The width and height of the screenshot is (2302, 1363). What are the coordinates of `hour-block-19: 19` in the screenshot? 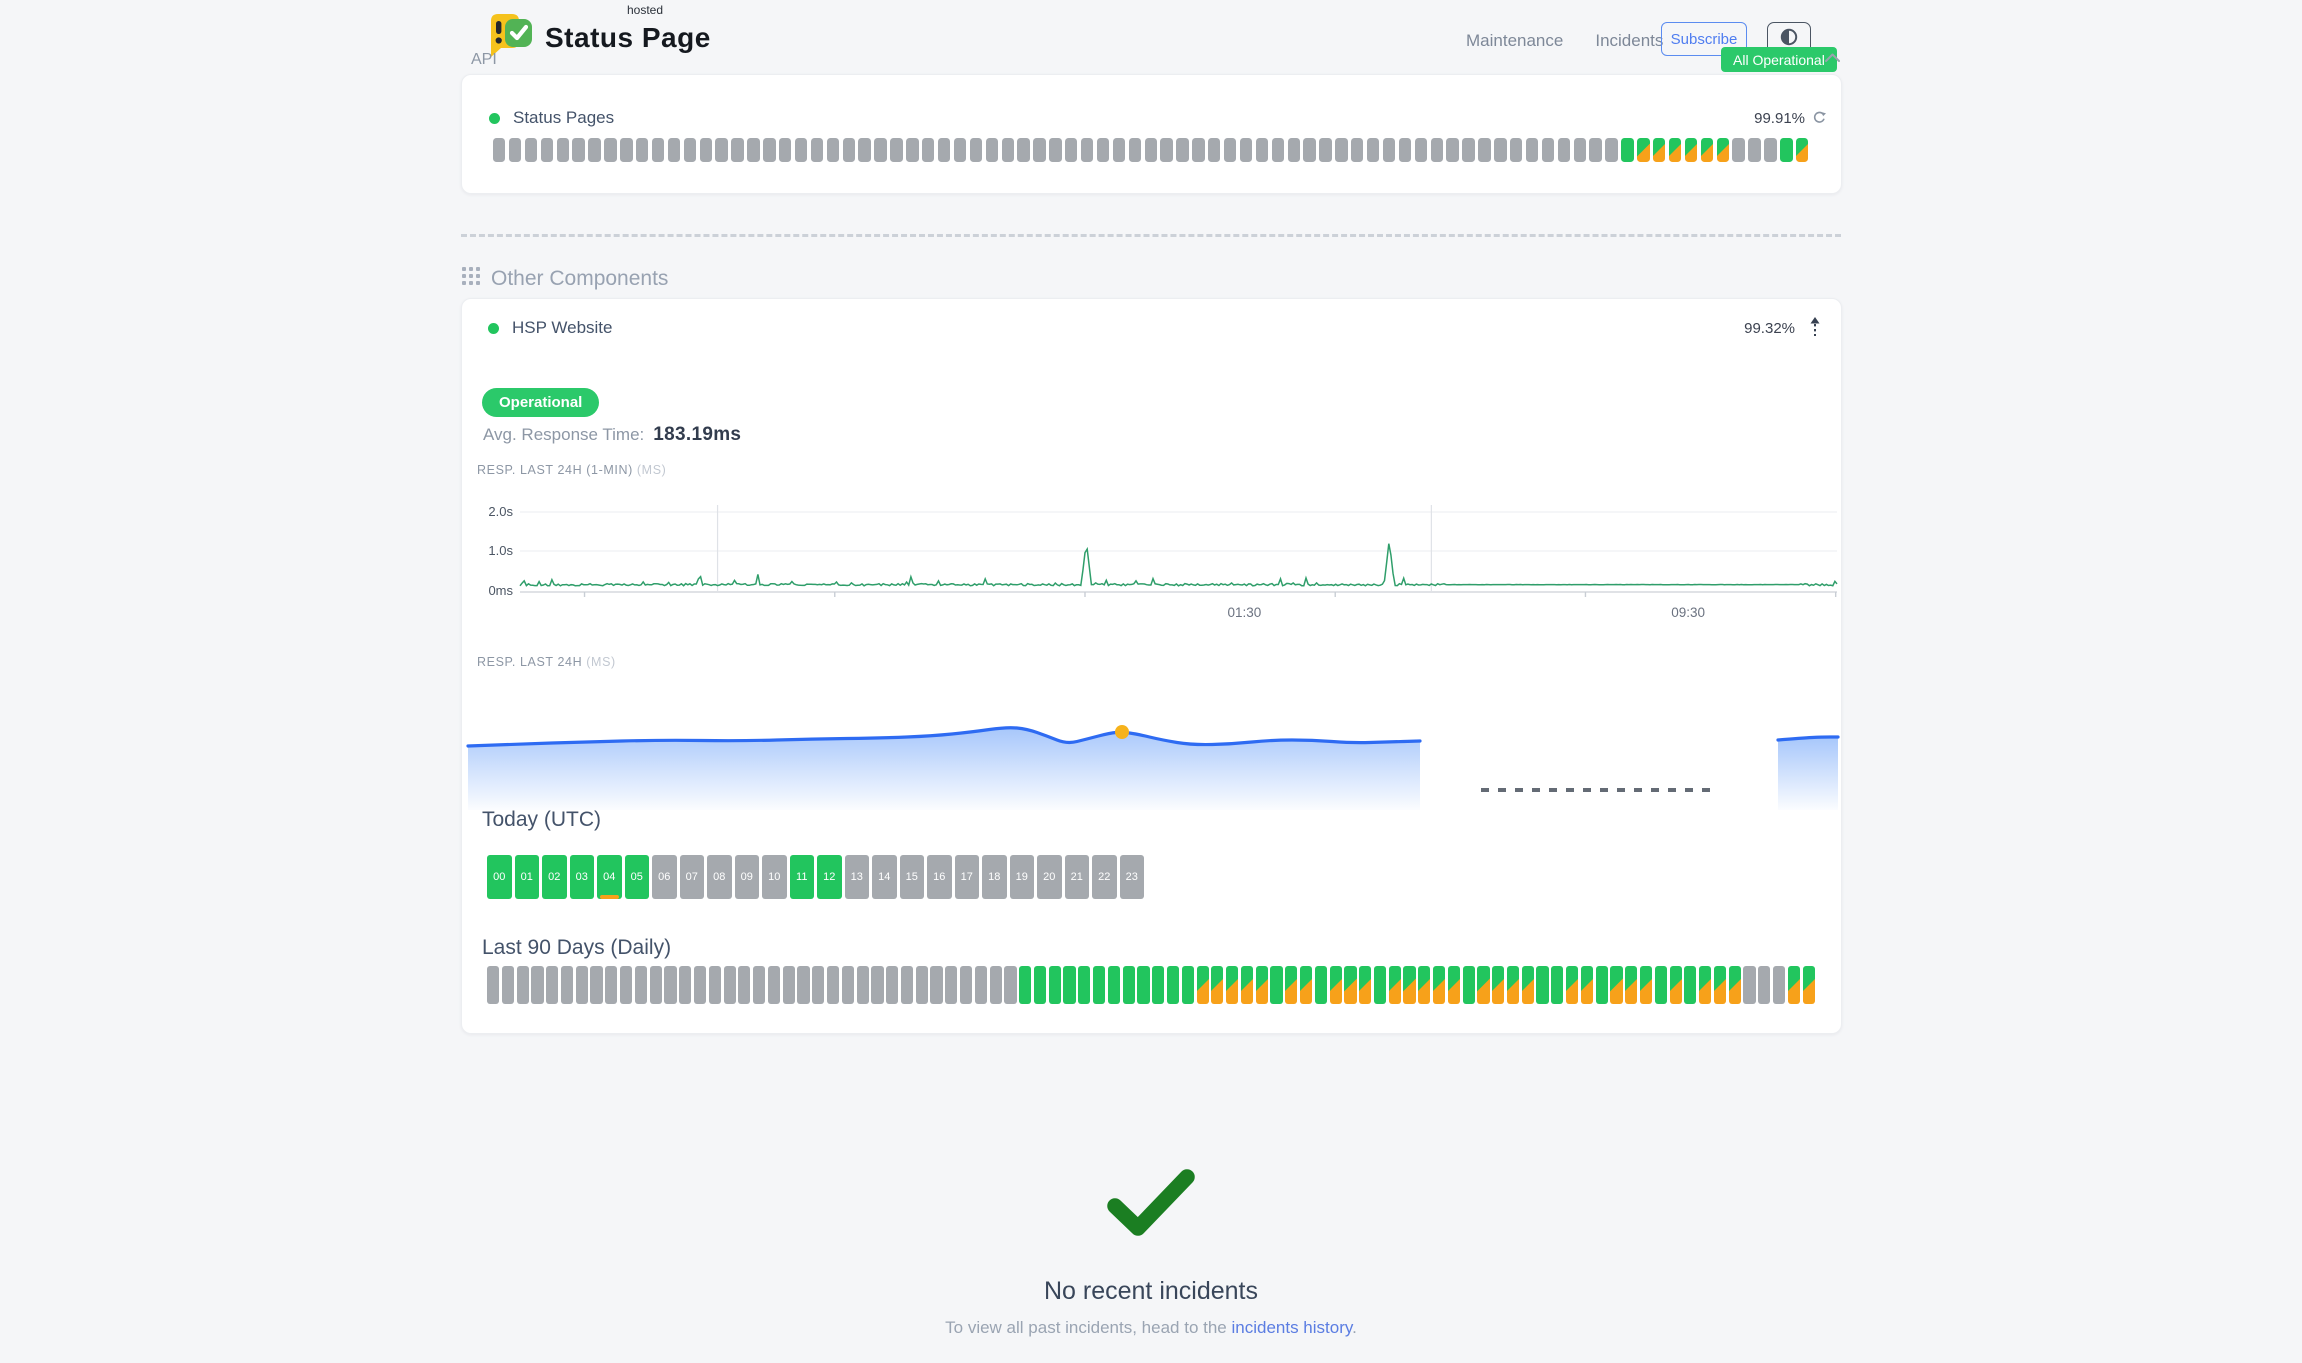 It's located at (1021, 877).